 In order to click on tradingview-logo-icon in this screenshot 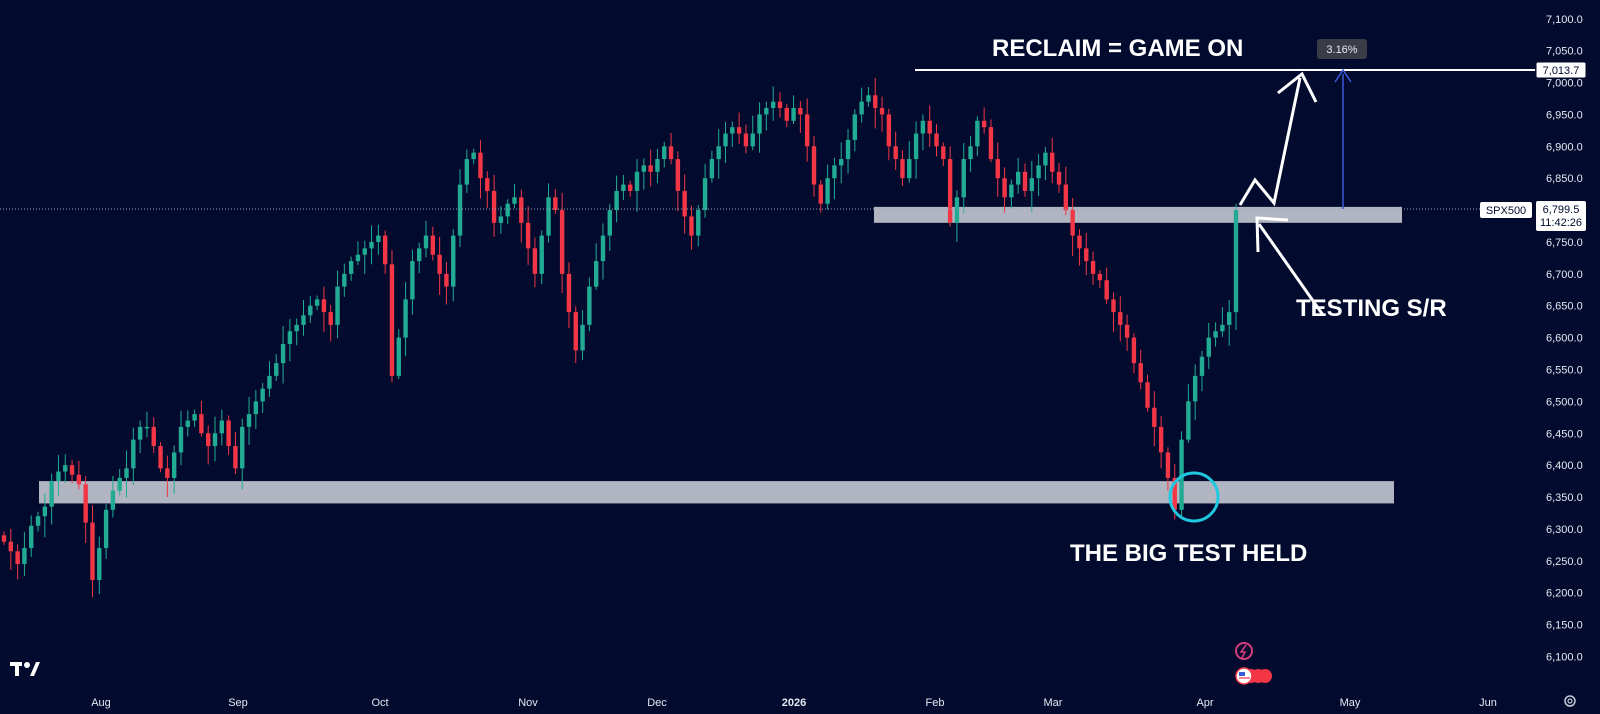, I will do `click(25, 669)`.